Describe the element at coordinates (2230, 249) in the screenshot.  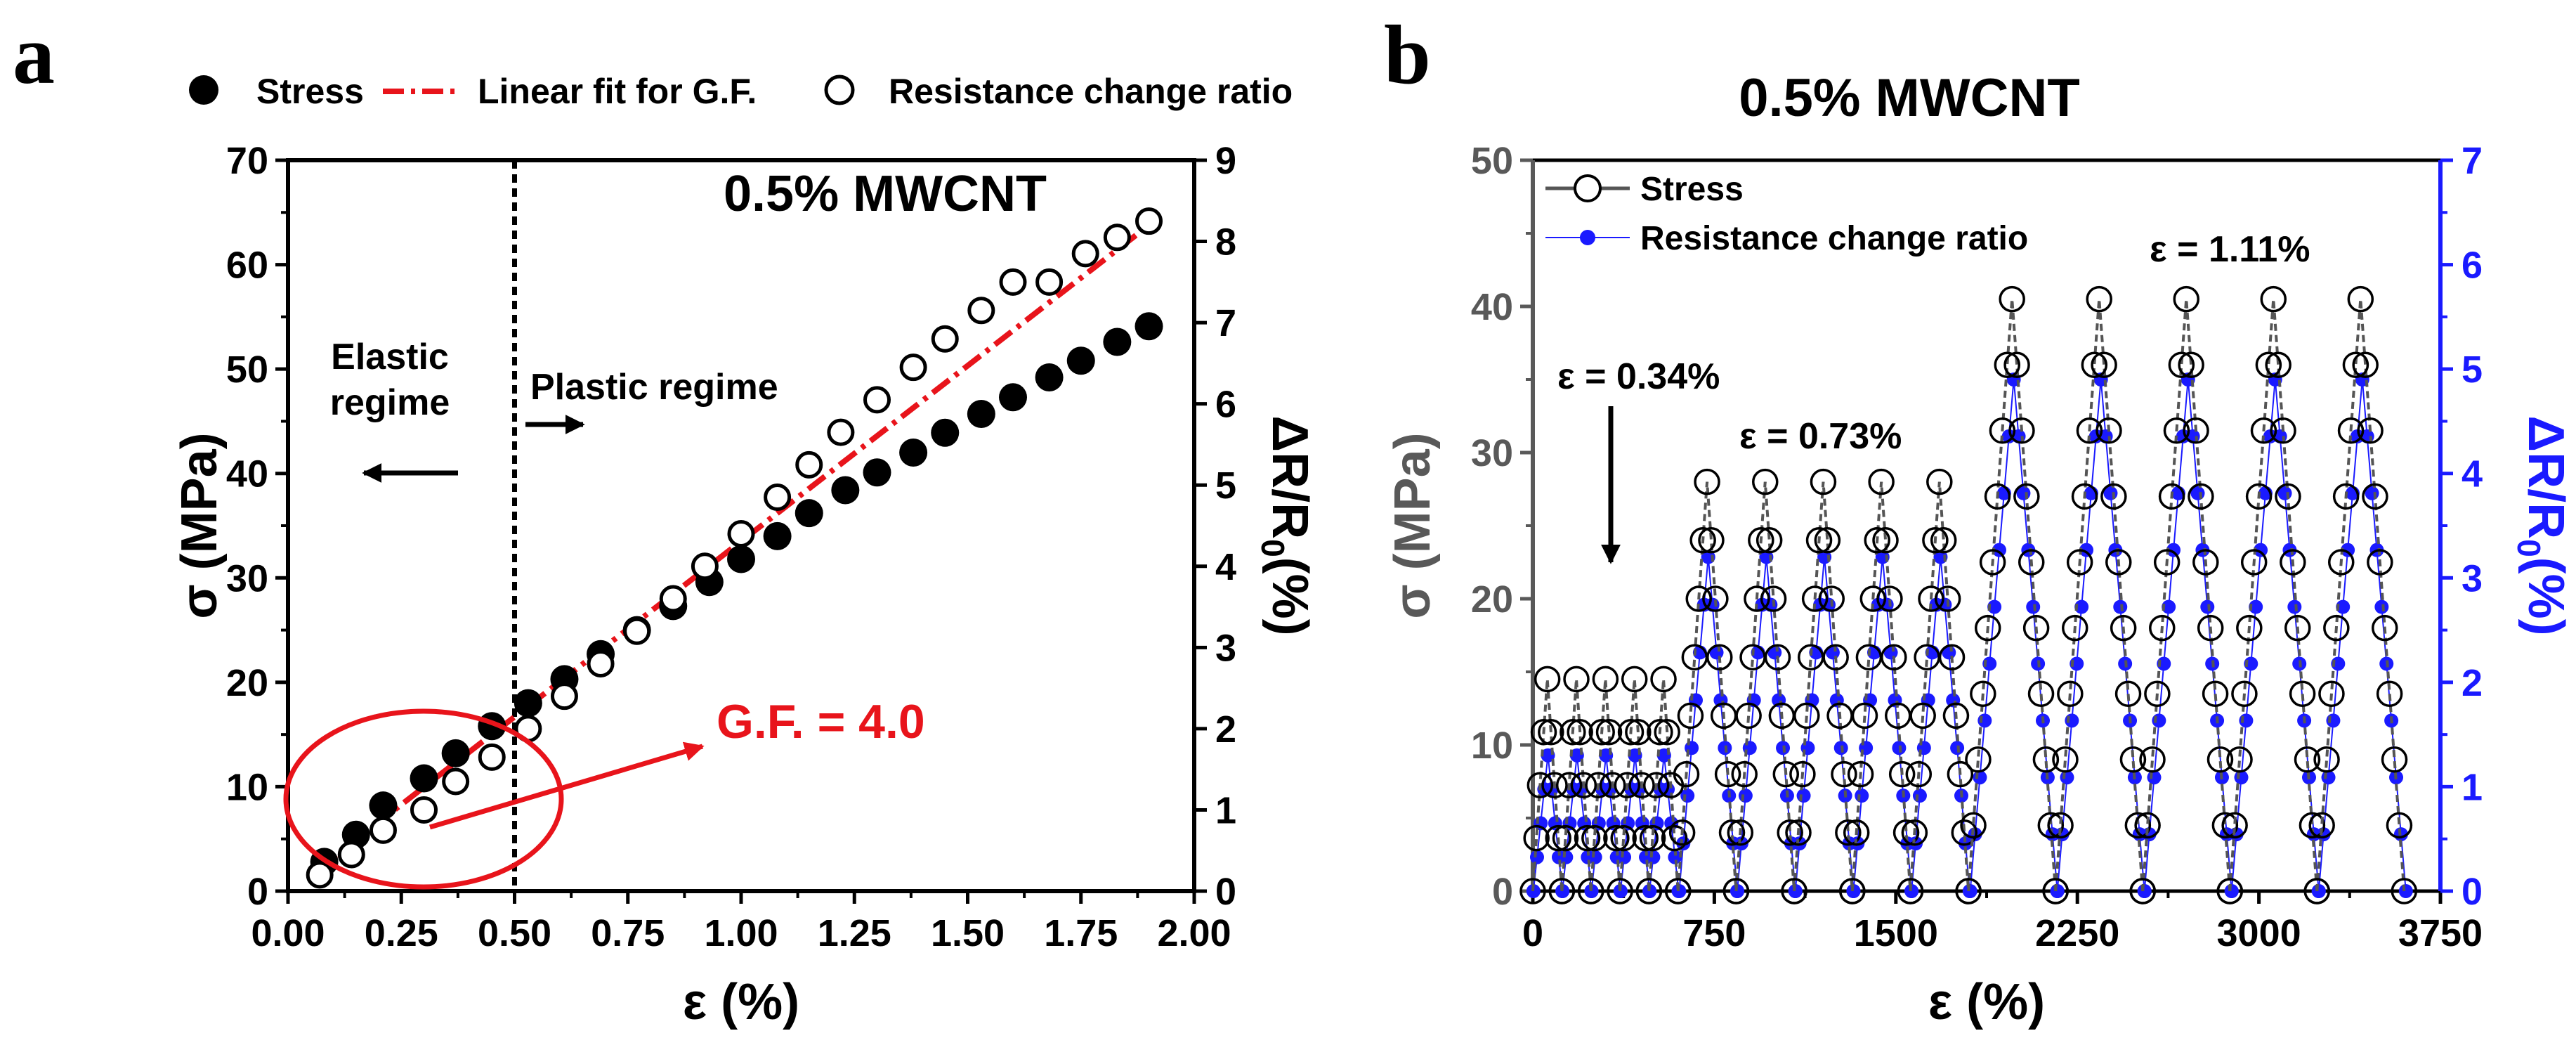
I see `strain-annotation-3: ε = 1.11%` at that location.